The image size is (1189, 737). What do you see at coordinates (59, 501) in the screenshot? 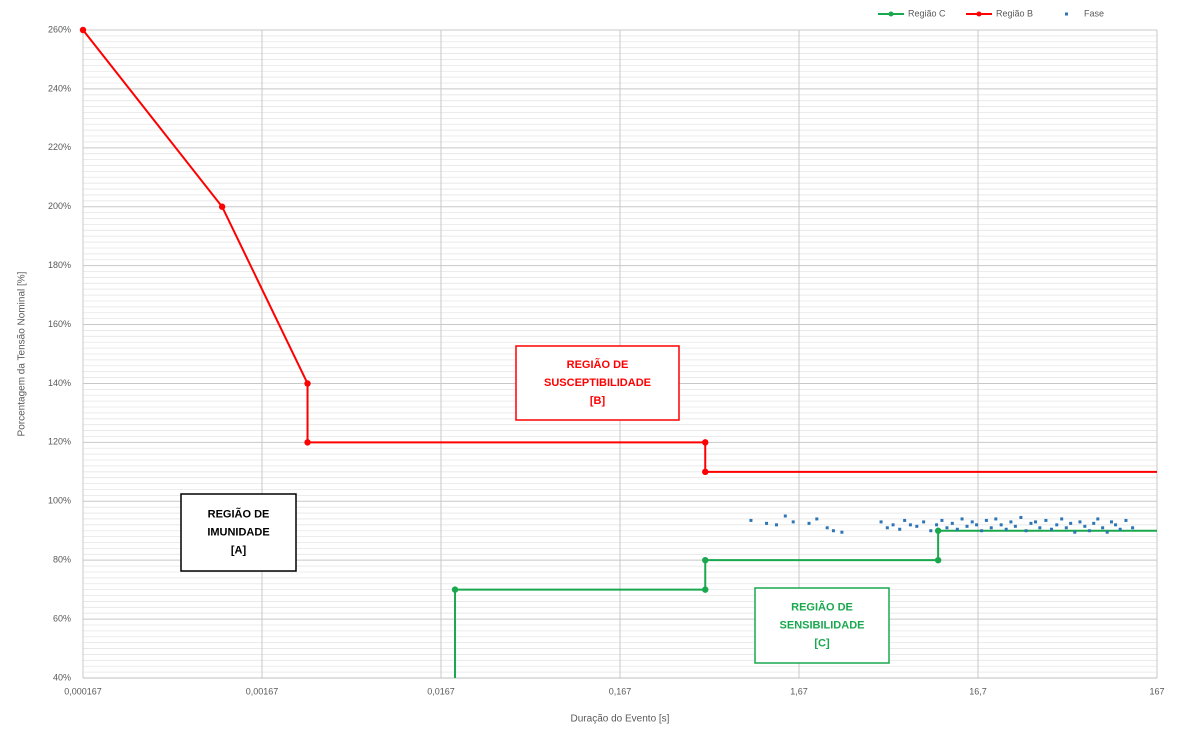
I see `y-tick-label: 100%` at bounding box center [59, 501].